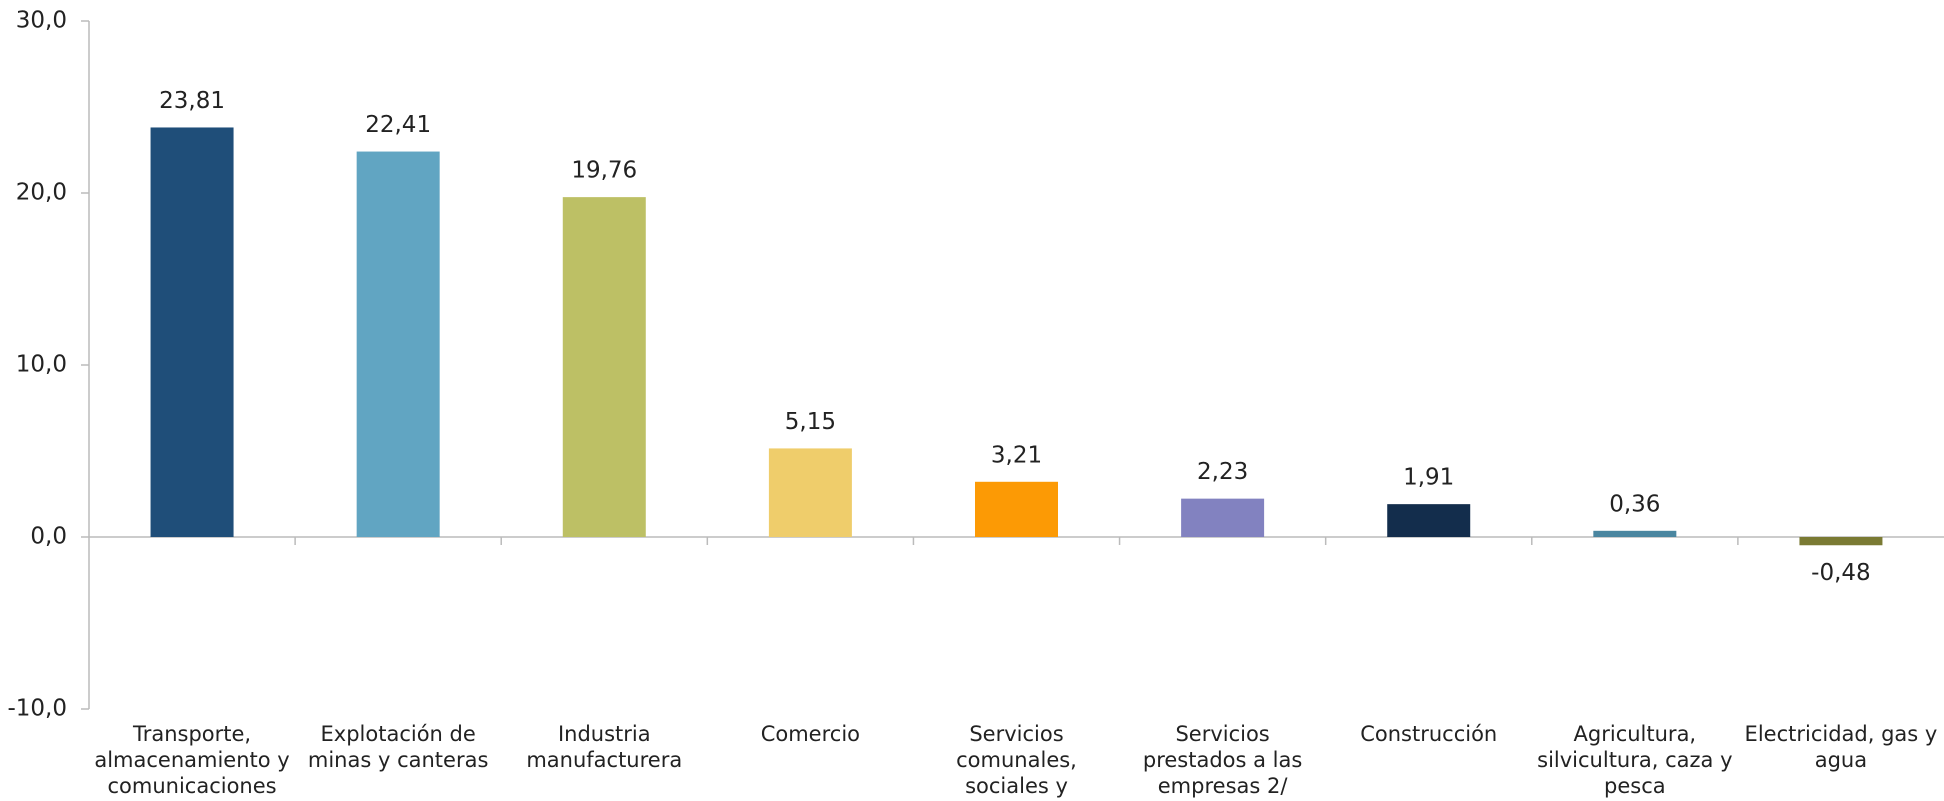 This screenshot has width=1944, height=801. I want to click on x-tick-label: Electricidad, gas y agua, so click(1841, 747).